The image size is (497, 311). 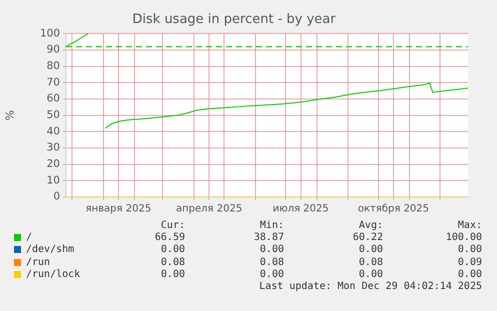 I want to click on chart-title: Disk usage in percent - by year, so click(x=234, y=20).